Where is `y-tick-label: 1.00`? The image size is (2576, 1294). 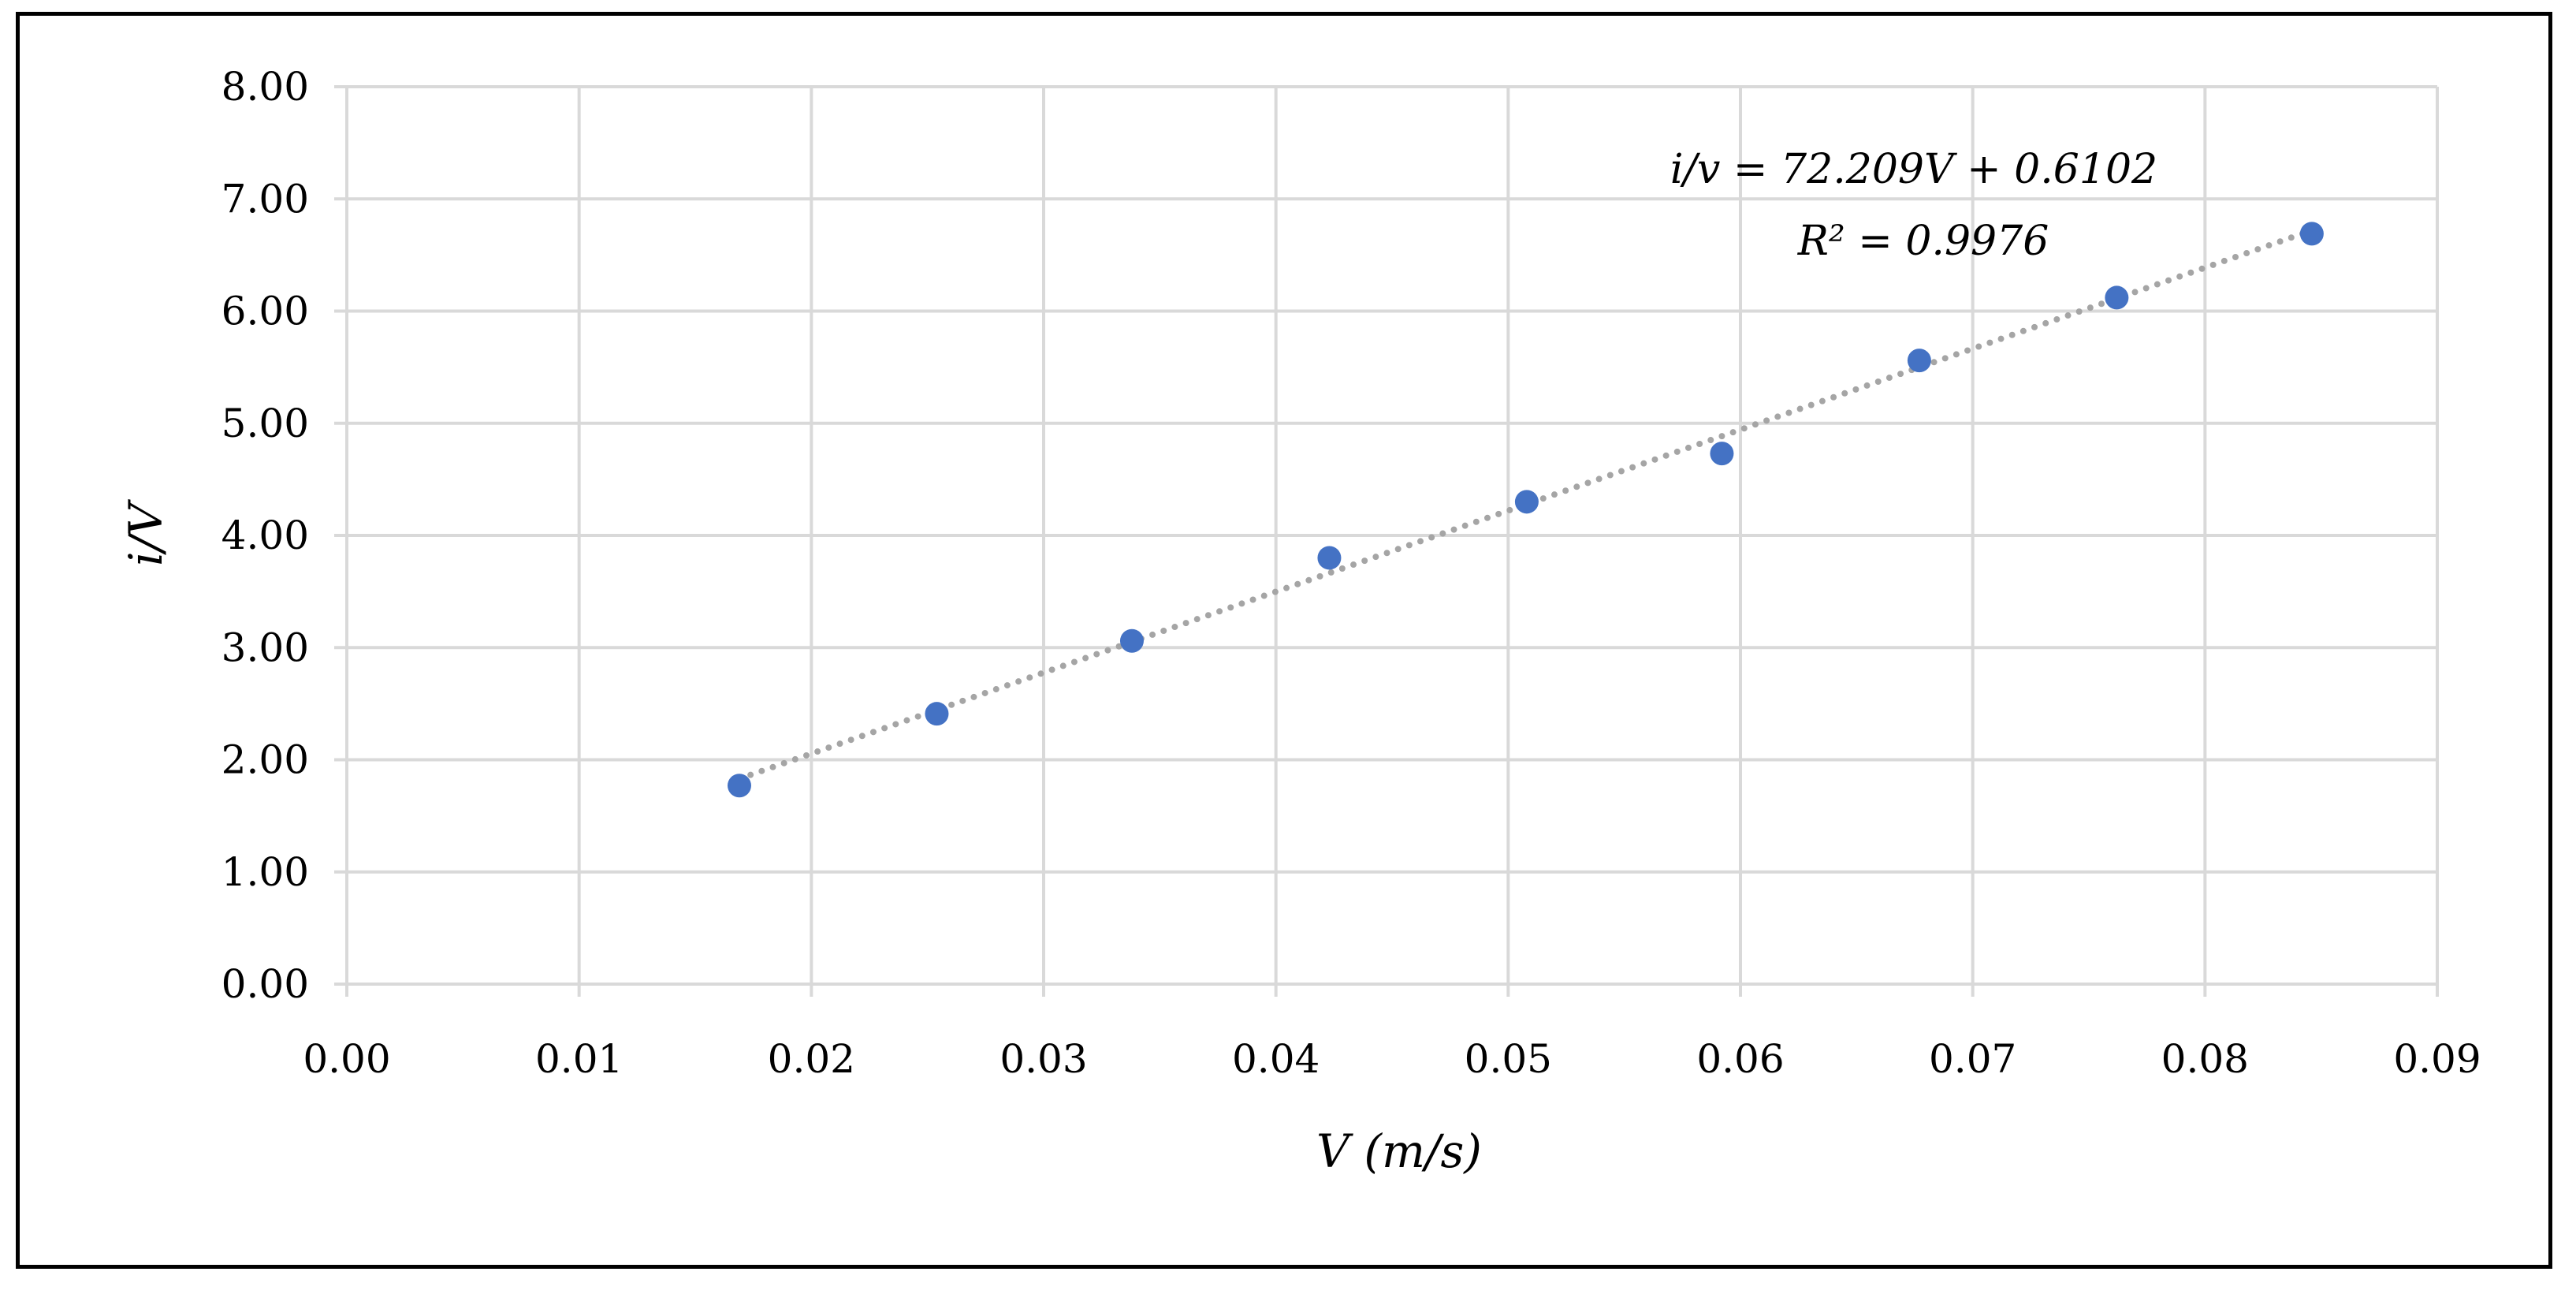 y-tick-label: 1.00 is located at coordinates (265, 872).